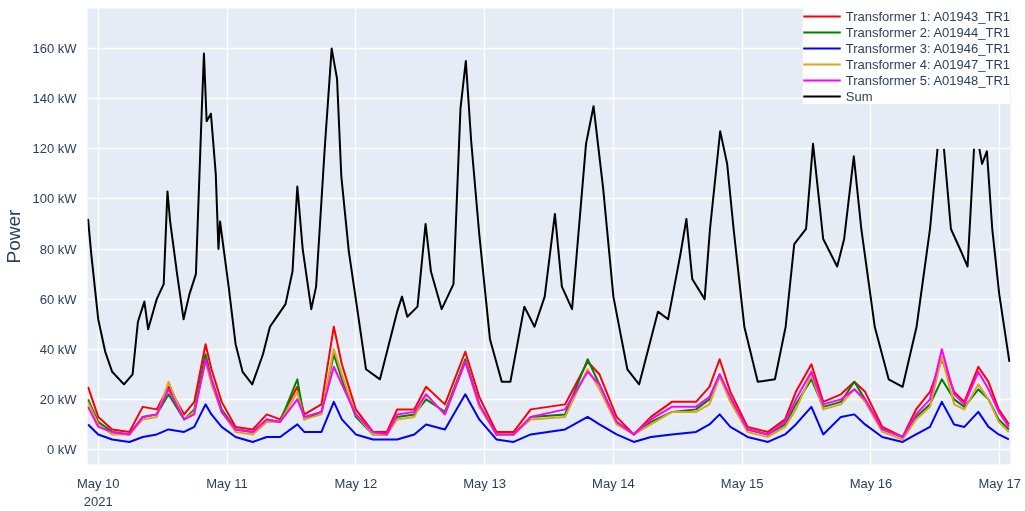  I want to click on x-tick-label: May 16, so click(871, 483).